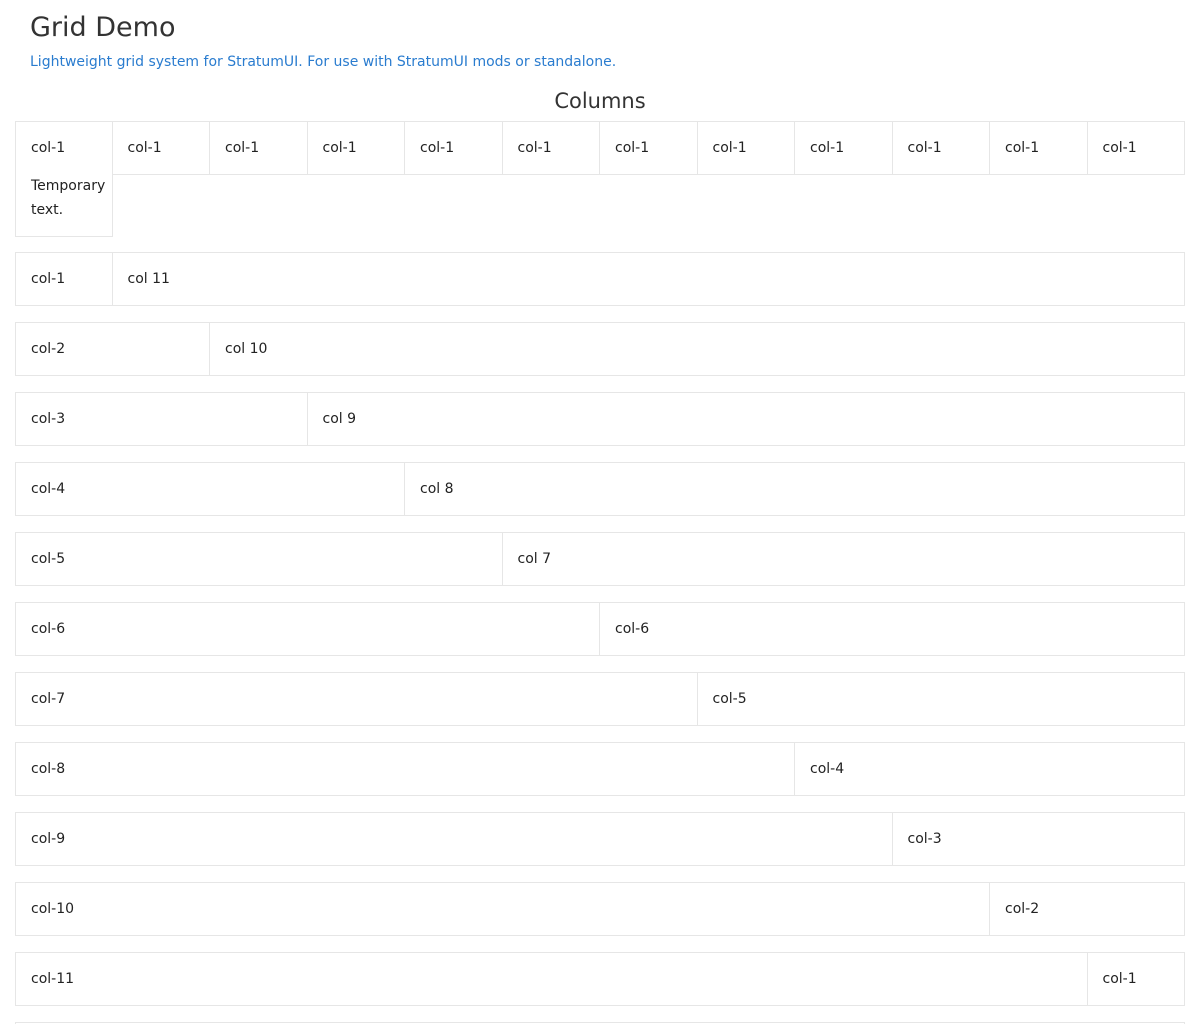  Describe the element at coordinates (697, 349) in the screenshot. I see `grid-cell: col 10` at that location.